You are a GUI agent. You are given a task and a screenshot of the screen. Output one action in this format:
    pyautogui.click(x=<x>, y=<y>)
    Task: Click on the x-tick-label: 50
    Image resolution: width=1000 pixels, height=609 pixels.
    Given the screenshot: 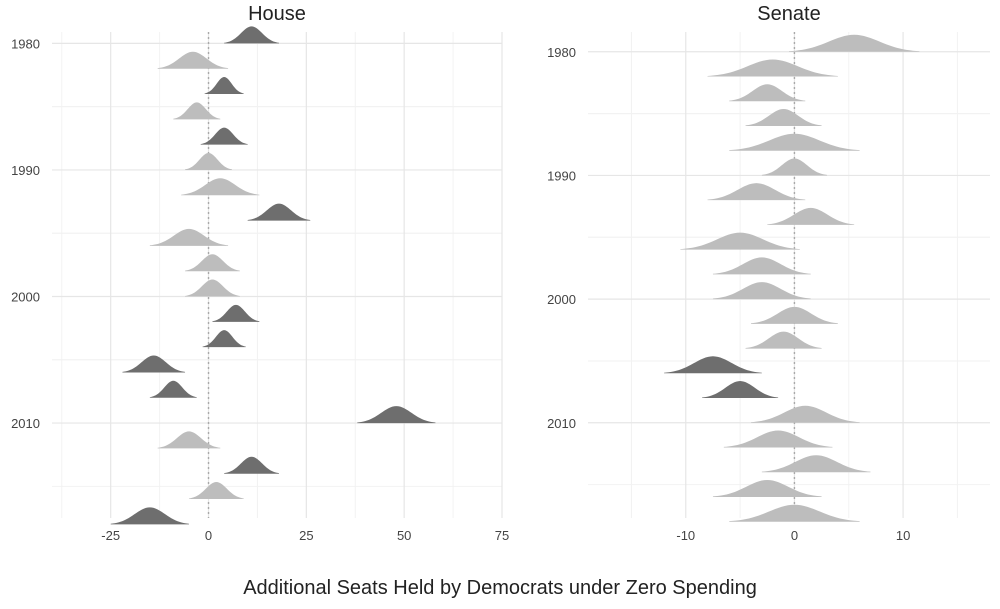 What is the action you would take?
    pyautogui.click(x=404, y=535)
    